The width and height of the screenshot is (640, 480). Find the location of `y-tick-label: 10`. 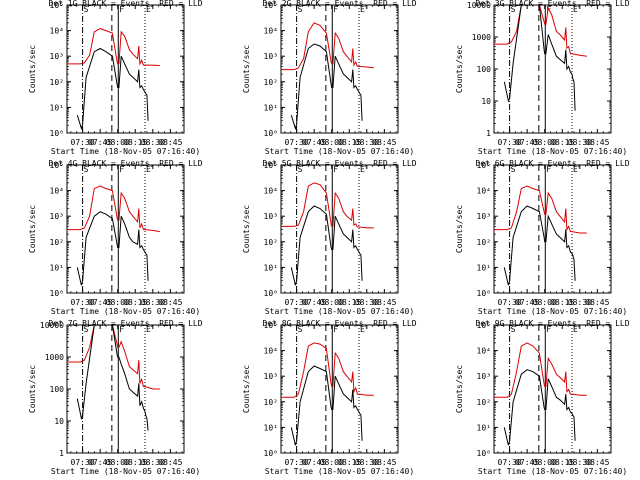

y-tick-label: 10 is located at coordinates (486, 101).